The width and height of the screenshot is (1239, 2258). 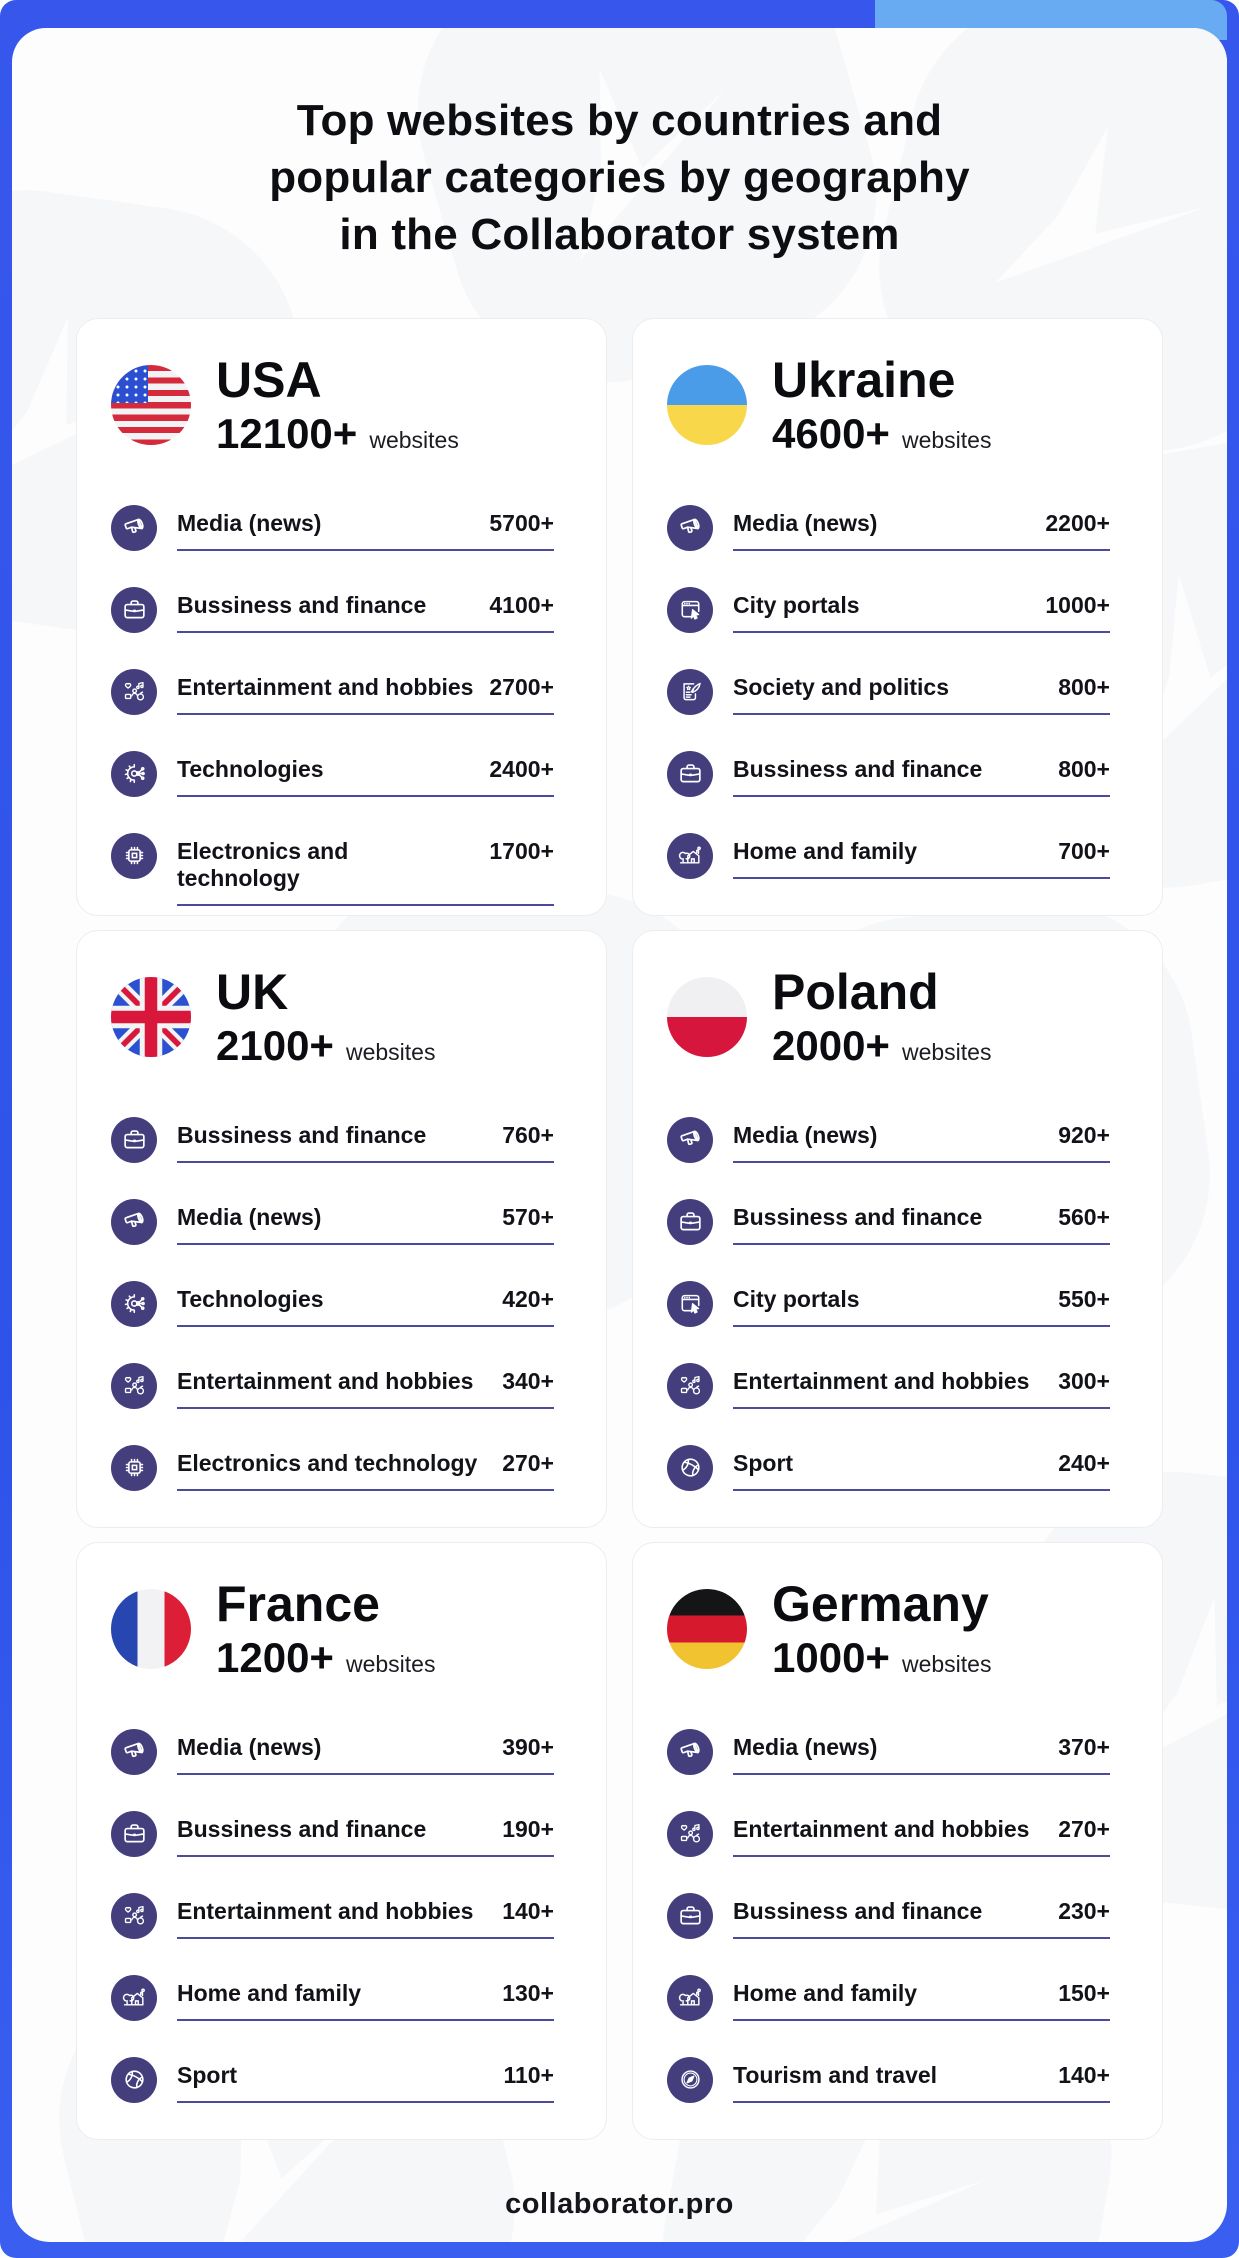 I want to click on category-row: Bussiness and finance 4100+, so click(x=332, y=609).